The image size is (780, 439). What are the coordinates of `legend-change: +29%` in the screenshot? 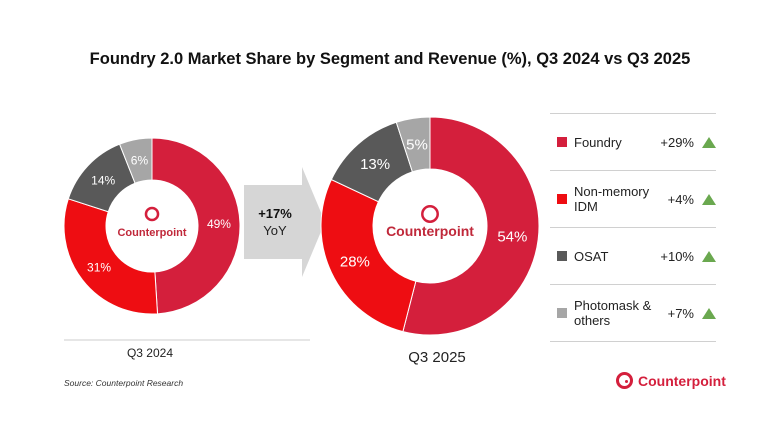 It's located at (677, 142).